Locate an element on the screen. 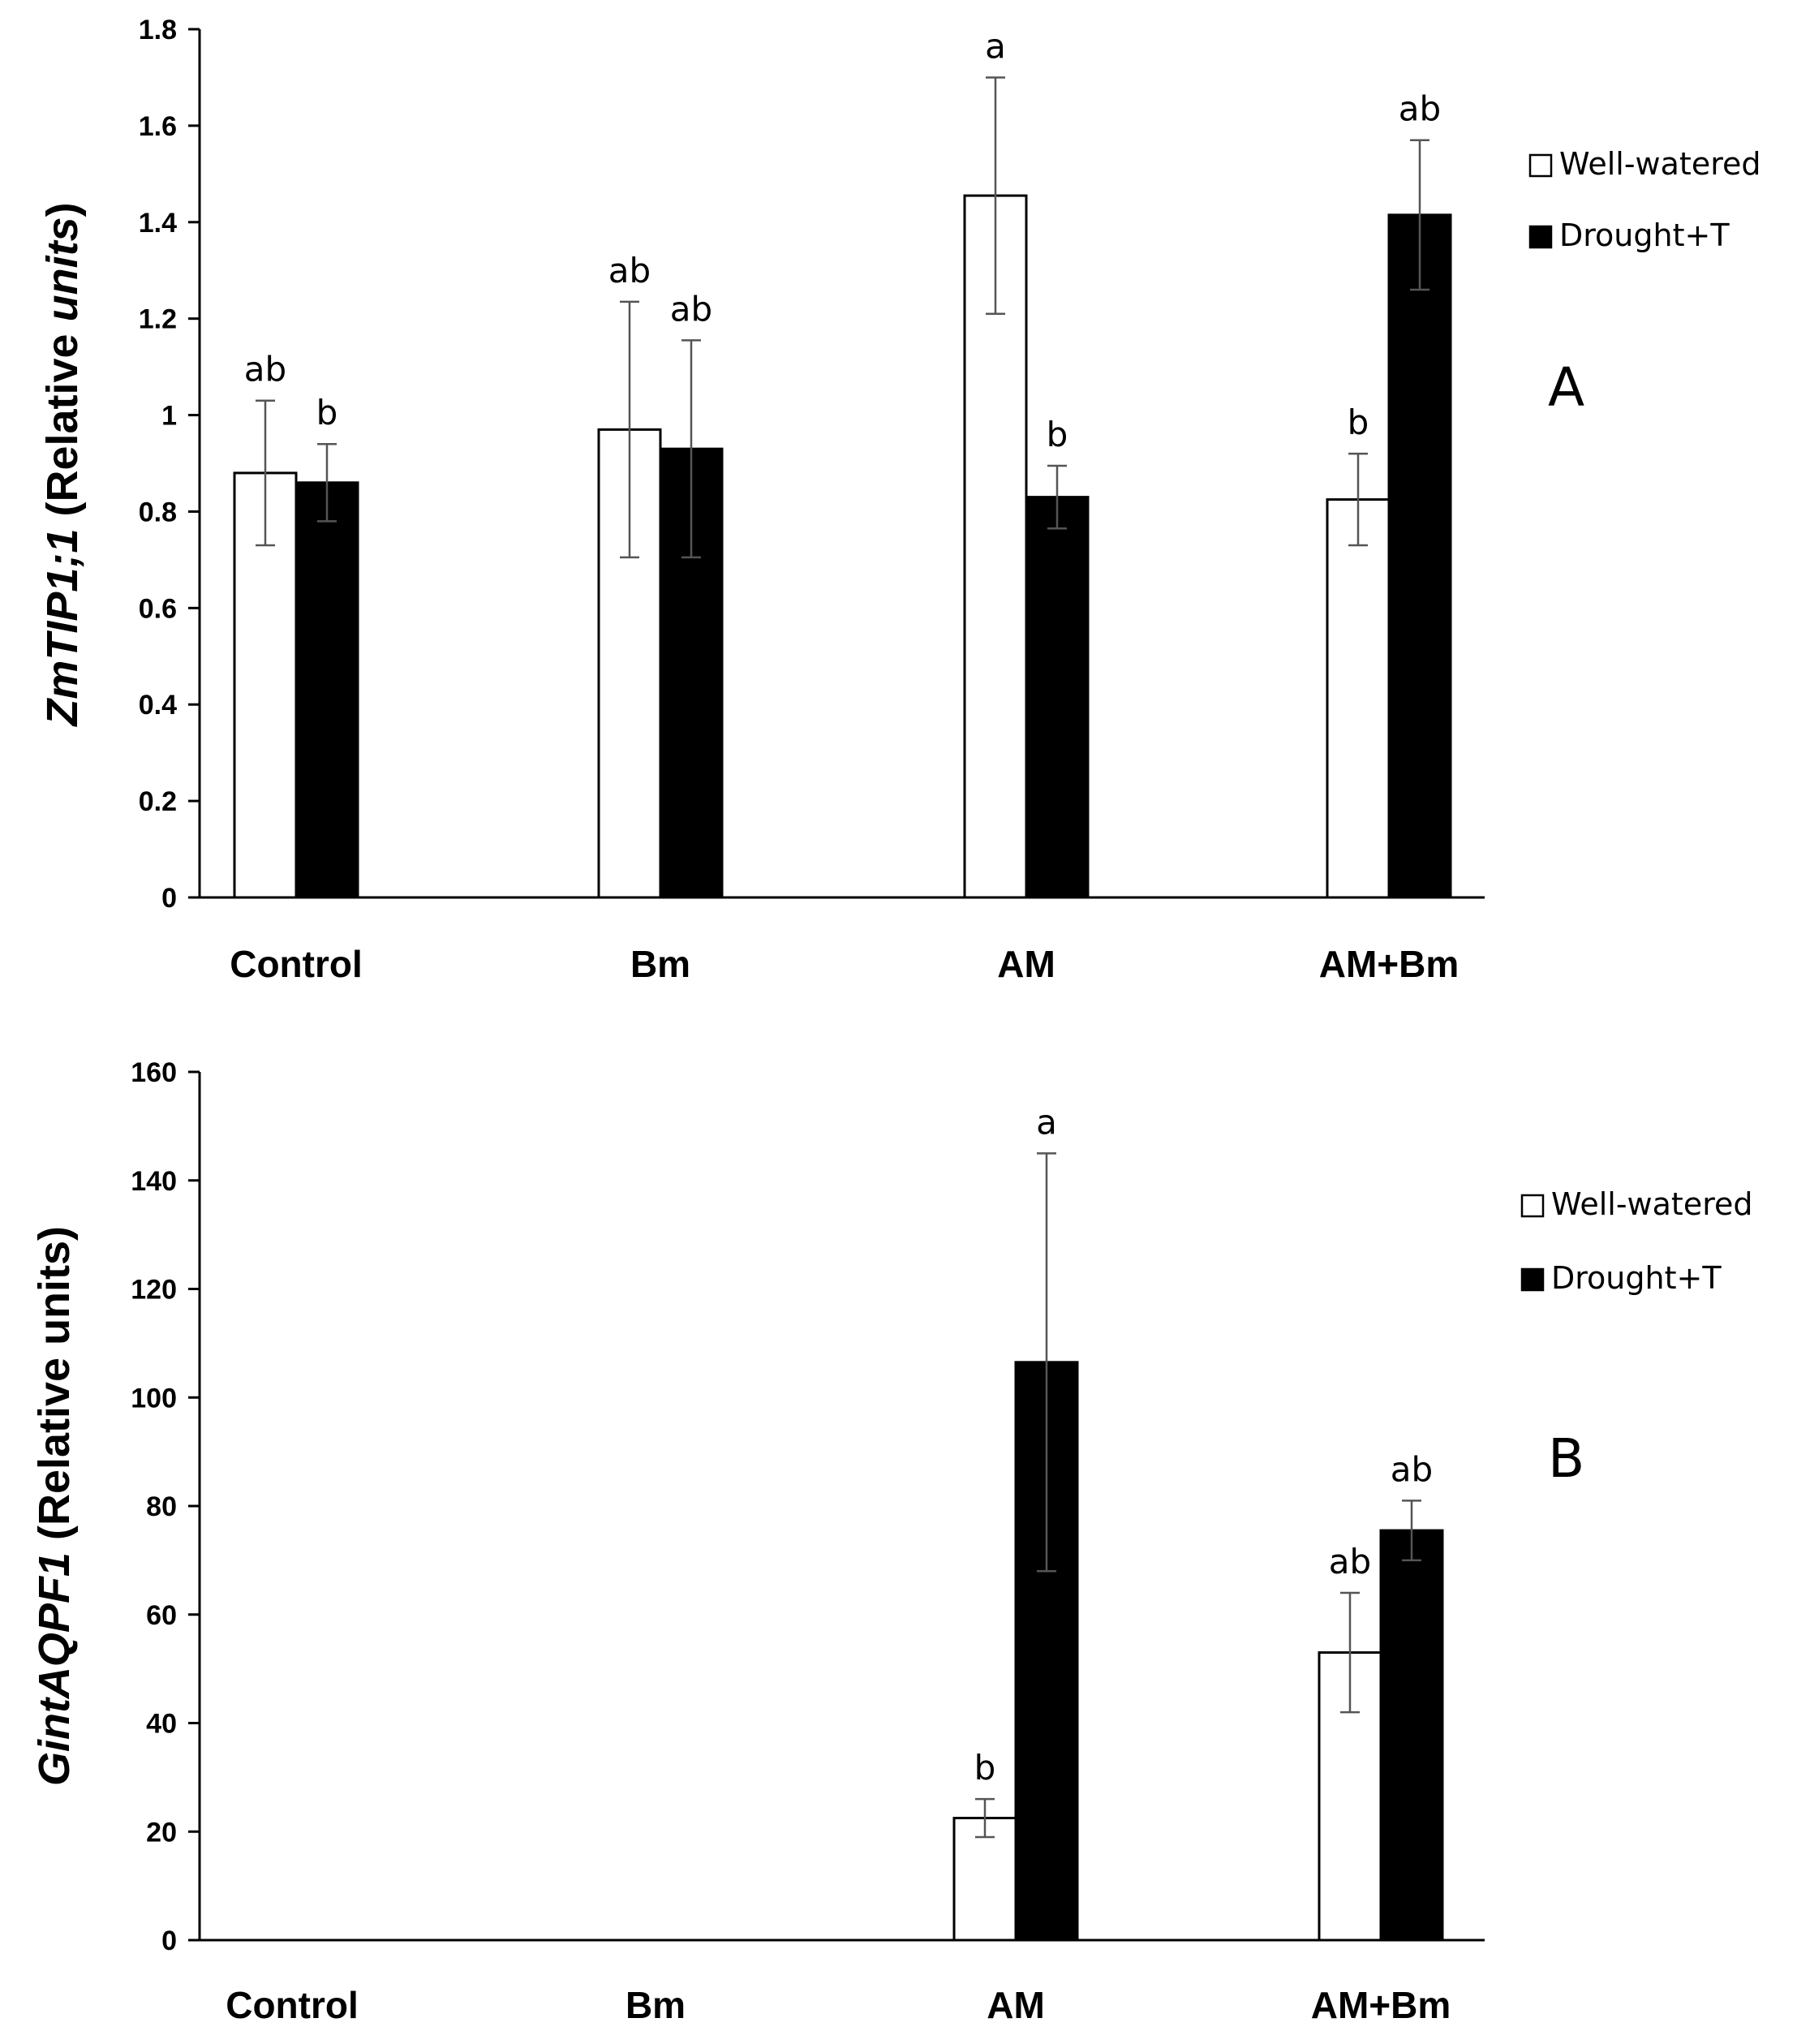  panel-b-y-tick-label: 80 is located at coordinates (161, 1506).